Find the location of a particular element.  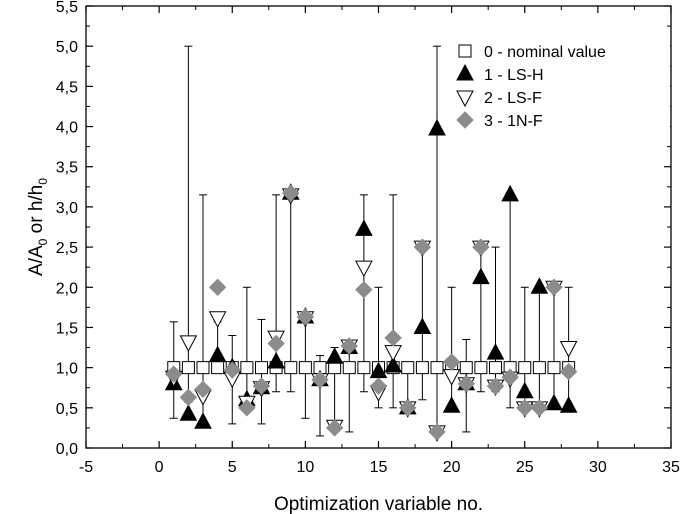

legend-box is located at coordinates (559, 86).